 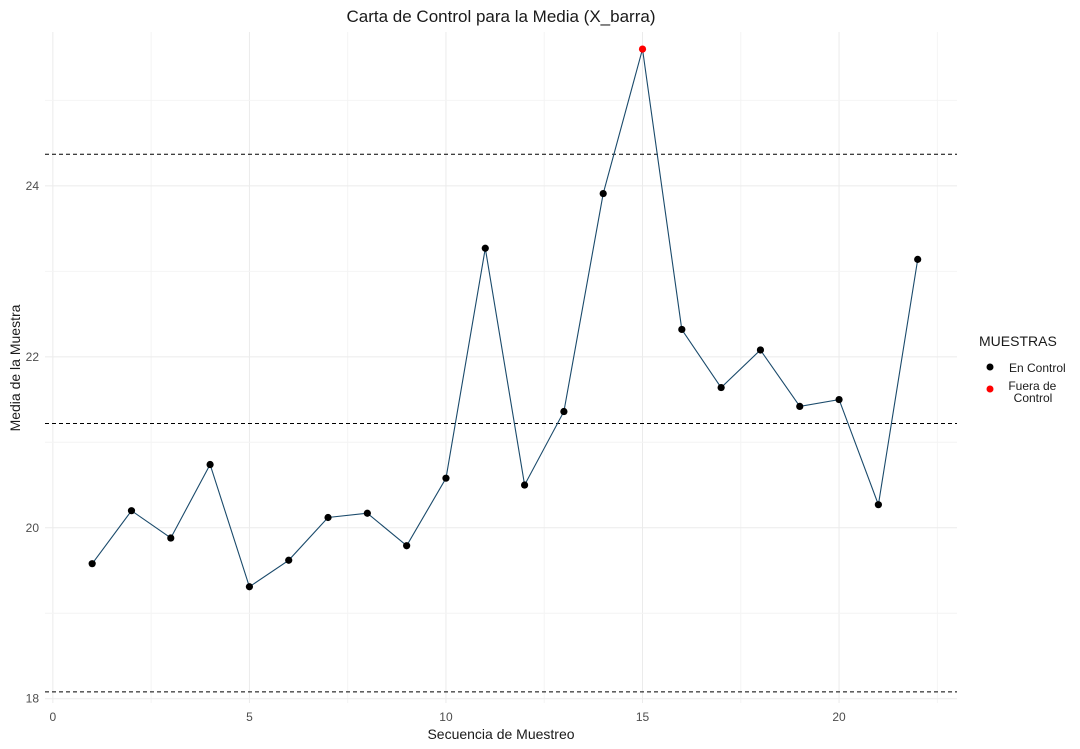 What do you see at coordinates (501, 16) in the screenshot?
I see `chart-title: Carta de Control para la Media (X_barra)` at bounding box center [501, 16].